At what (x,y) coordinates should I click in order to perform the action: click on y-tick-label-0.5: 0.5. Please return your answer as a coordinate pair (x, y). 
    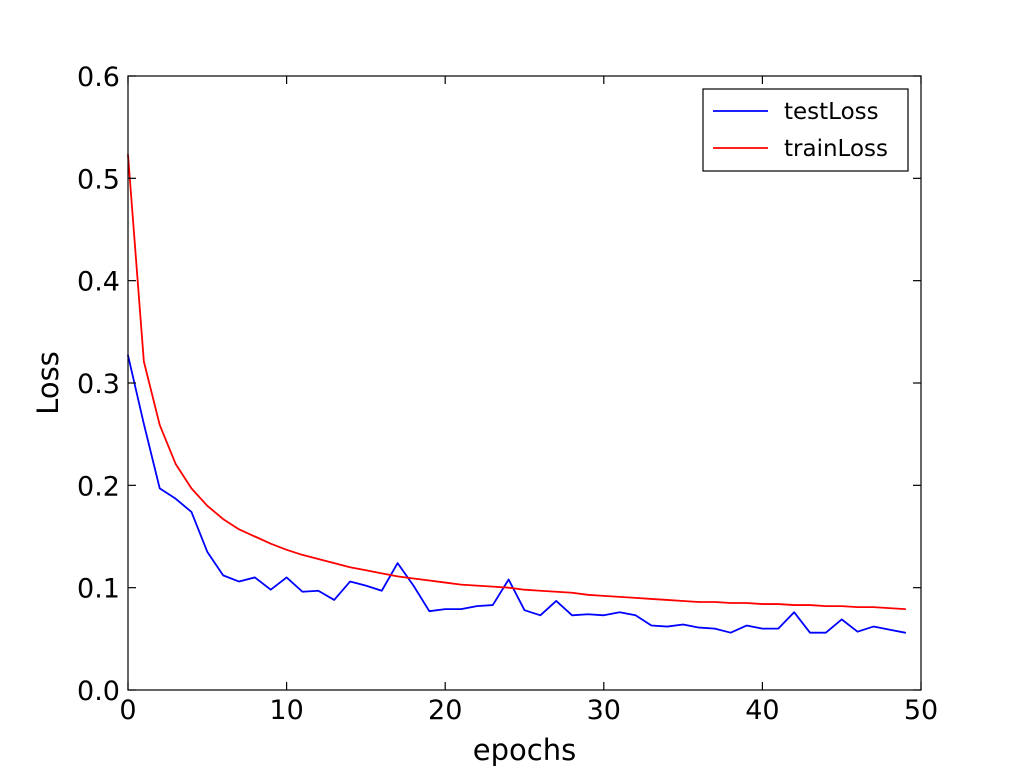
    Looking at the image, I should click on (98, 179).